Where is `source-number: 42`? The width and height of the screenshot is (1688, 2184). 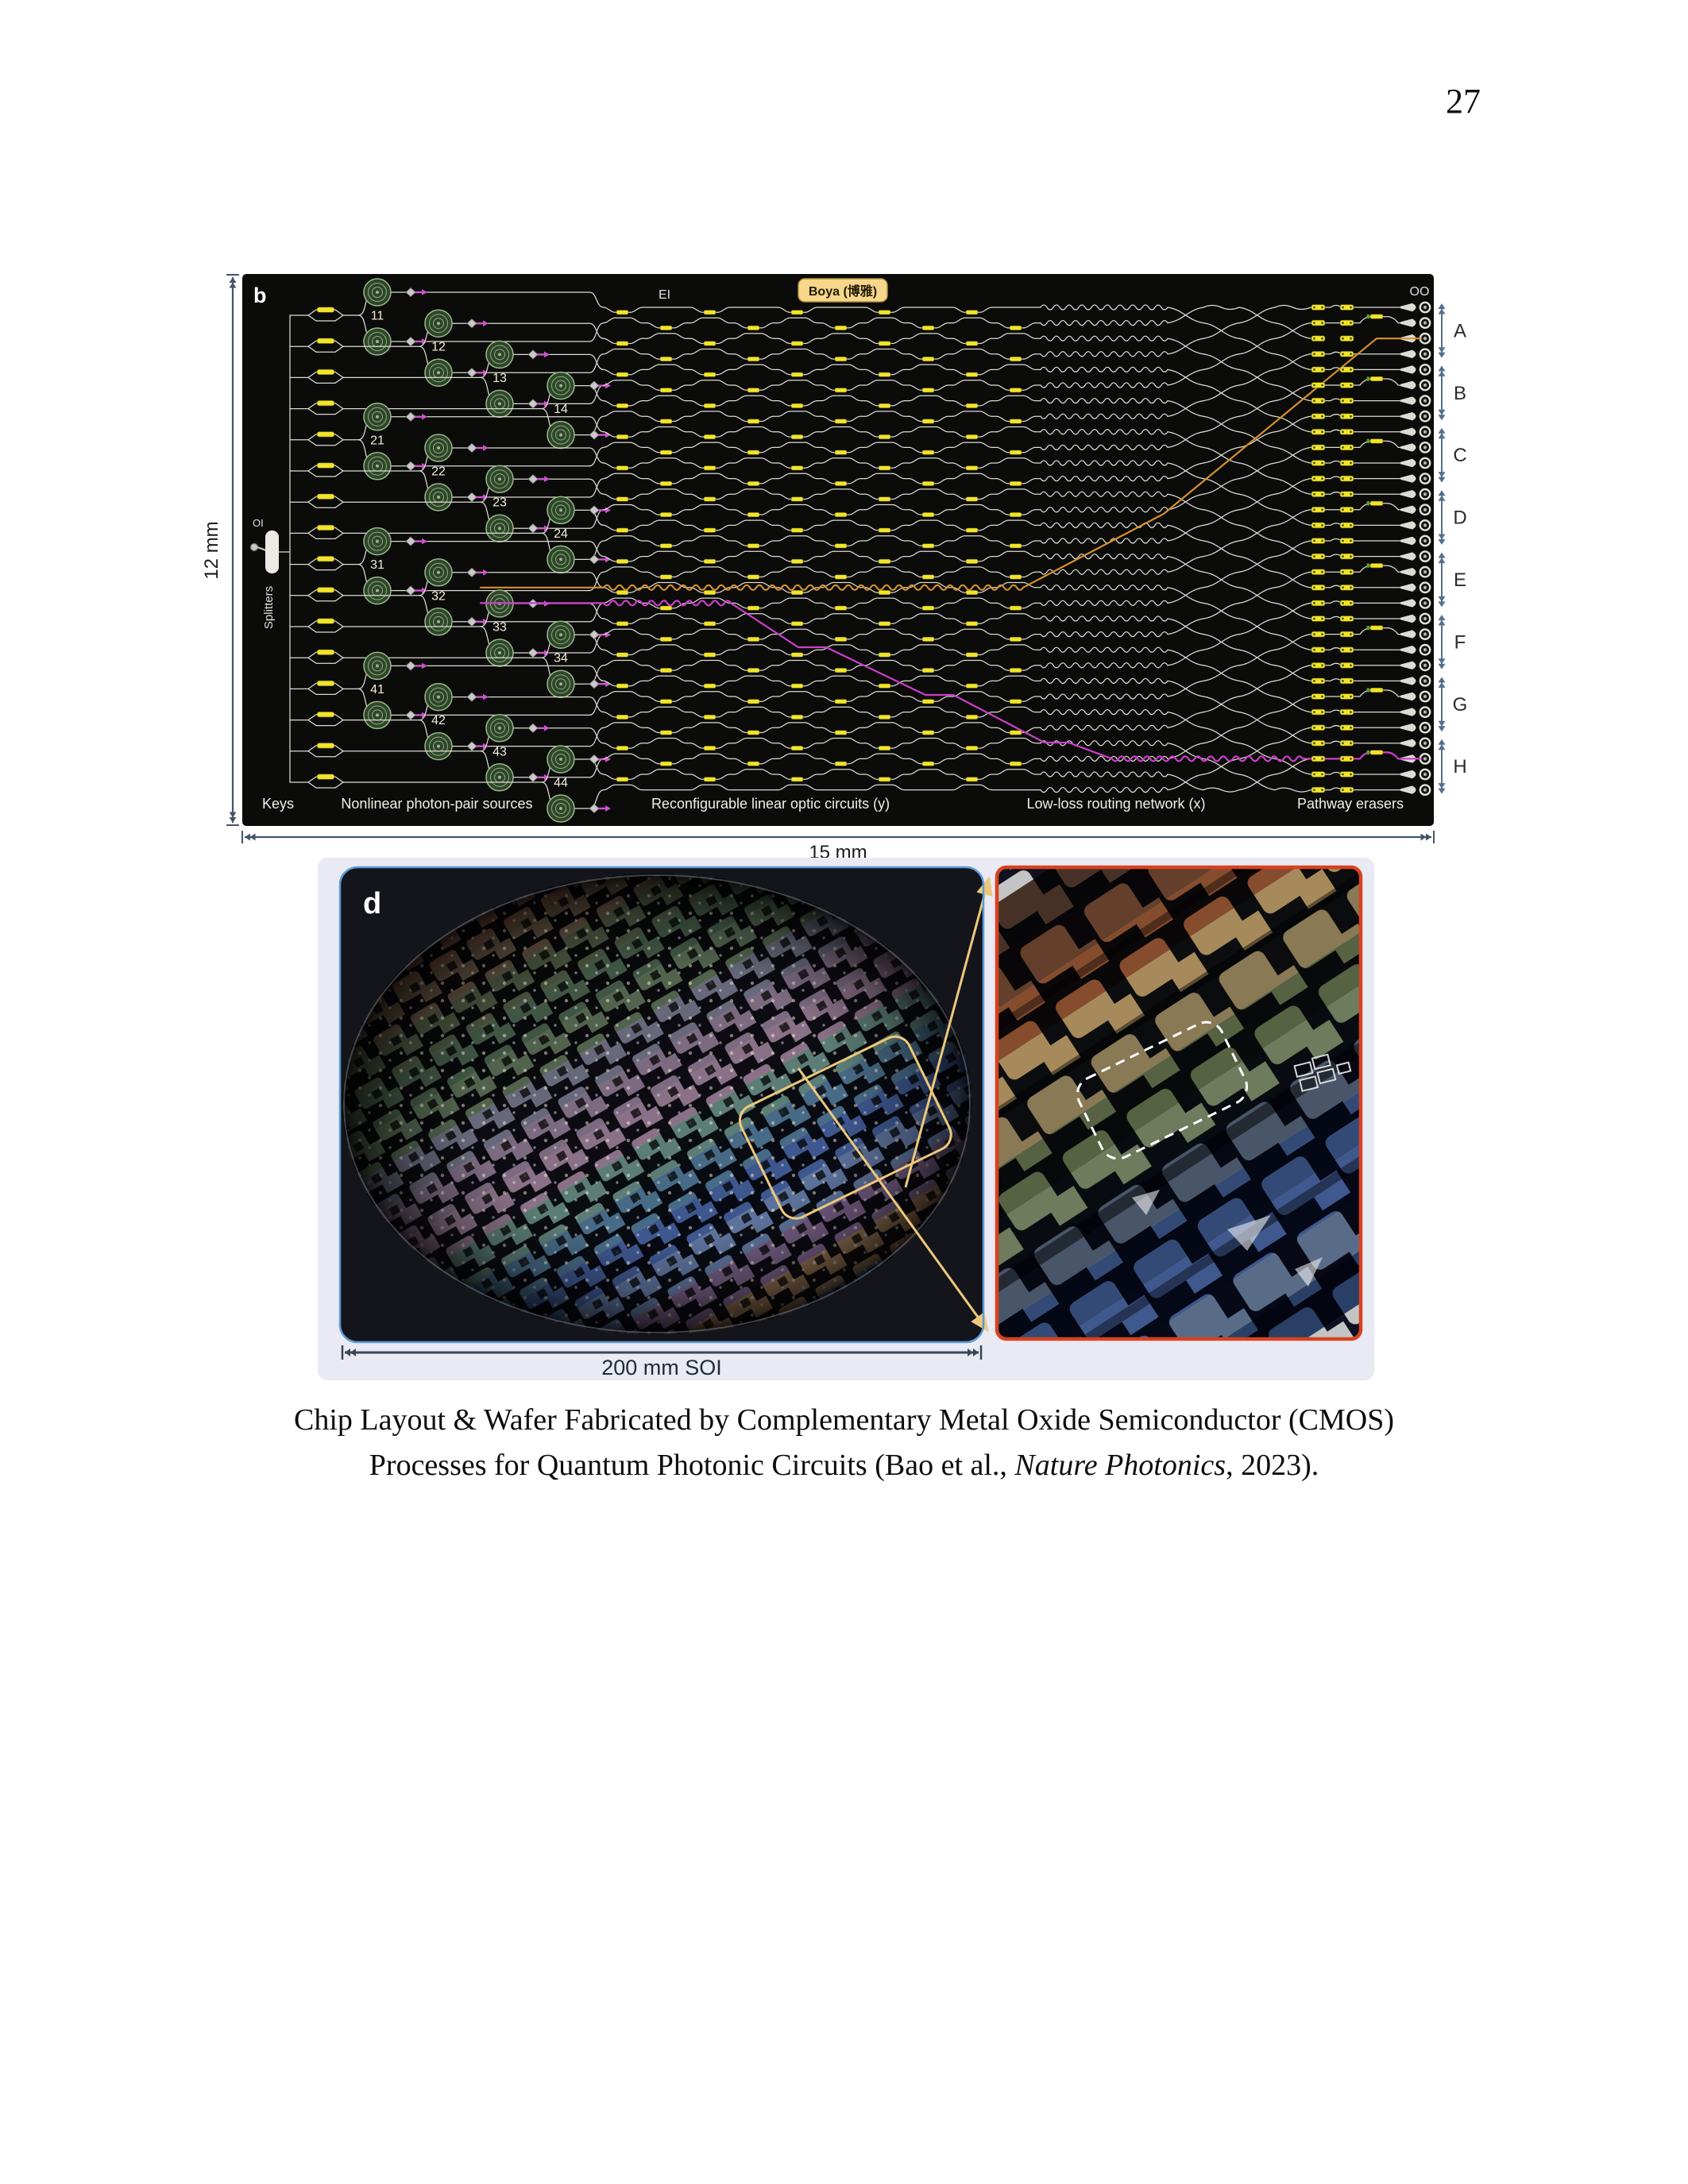 source-number: 42 is located at coordinates (439, 720).